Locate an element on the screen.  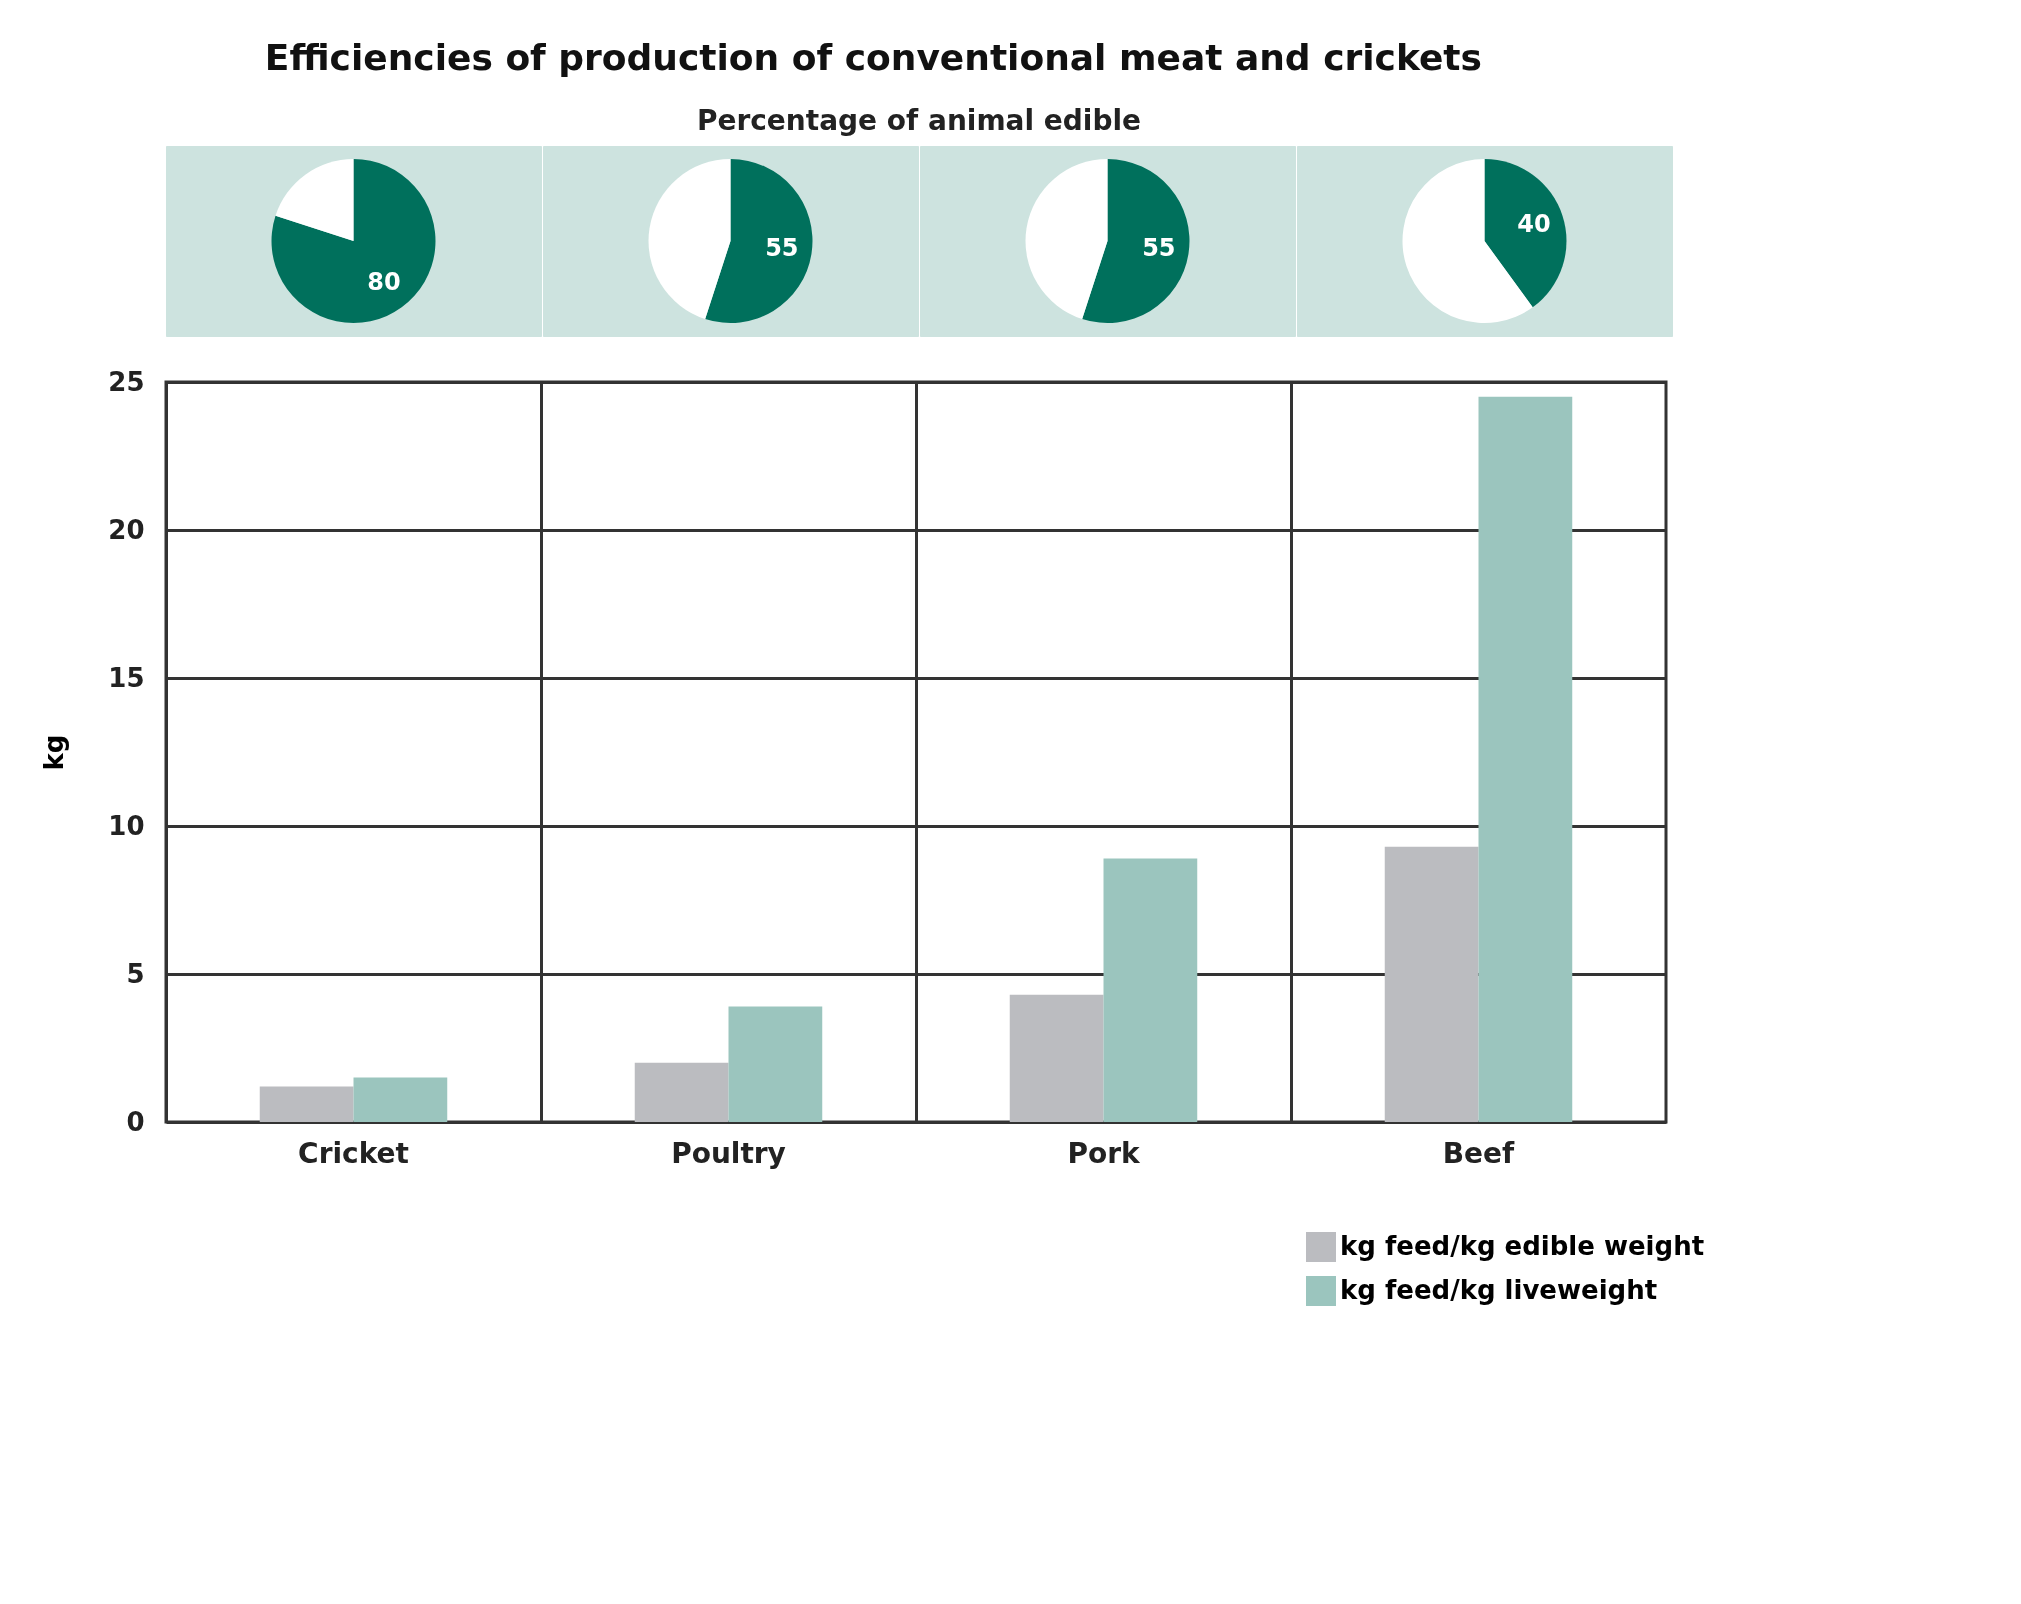
y-tick-label: 15 is located at coordinates (126, 677).